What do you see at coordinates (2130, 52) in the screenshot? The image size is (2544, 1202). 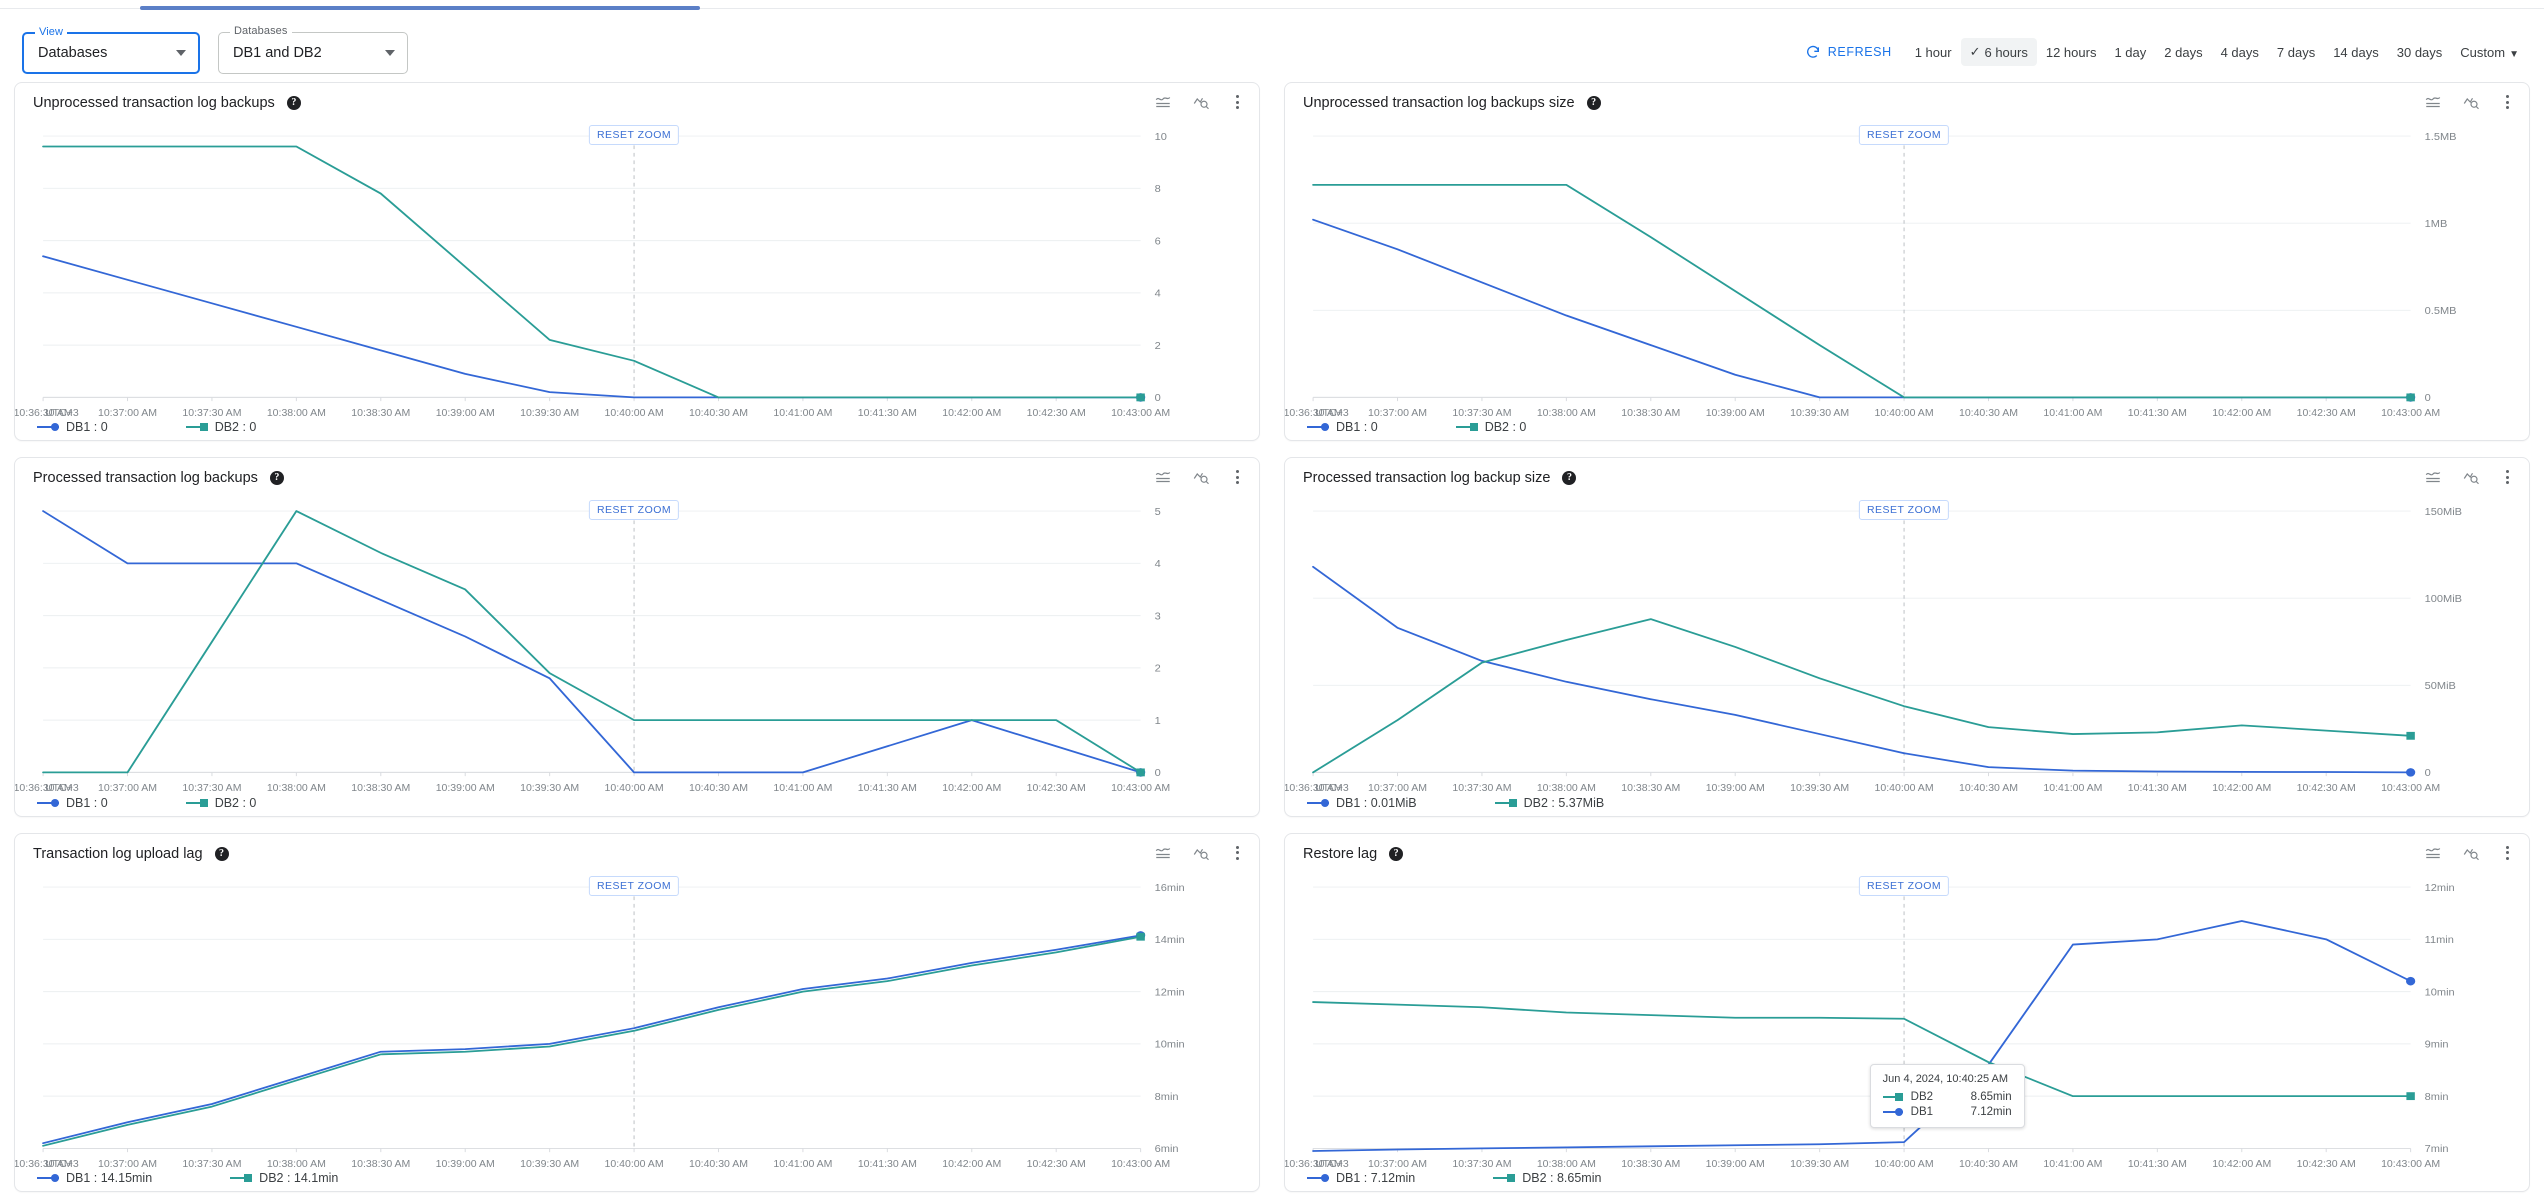 I see `range-option-1-day: 1 day` at bounding box center [2130, 52].